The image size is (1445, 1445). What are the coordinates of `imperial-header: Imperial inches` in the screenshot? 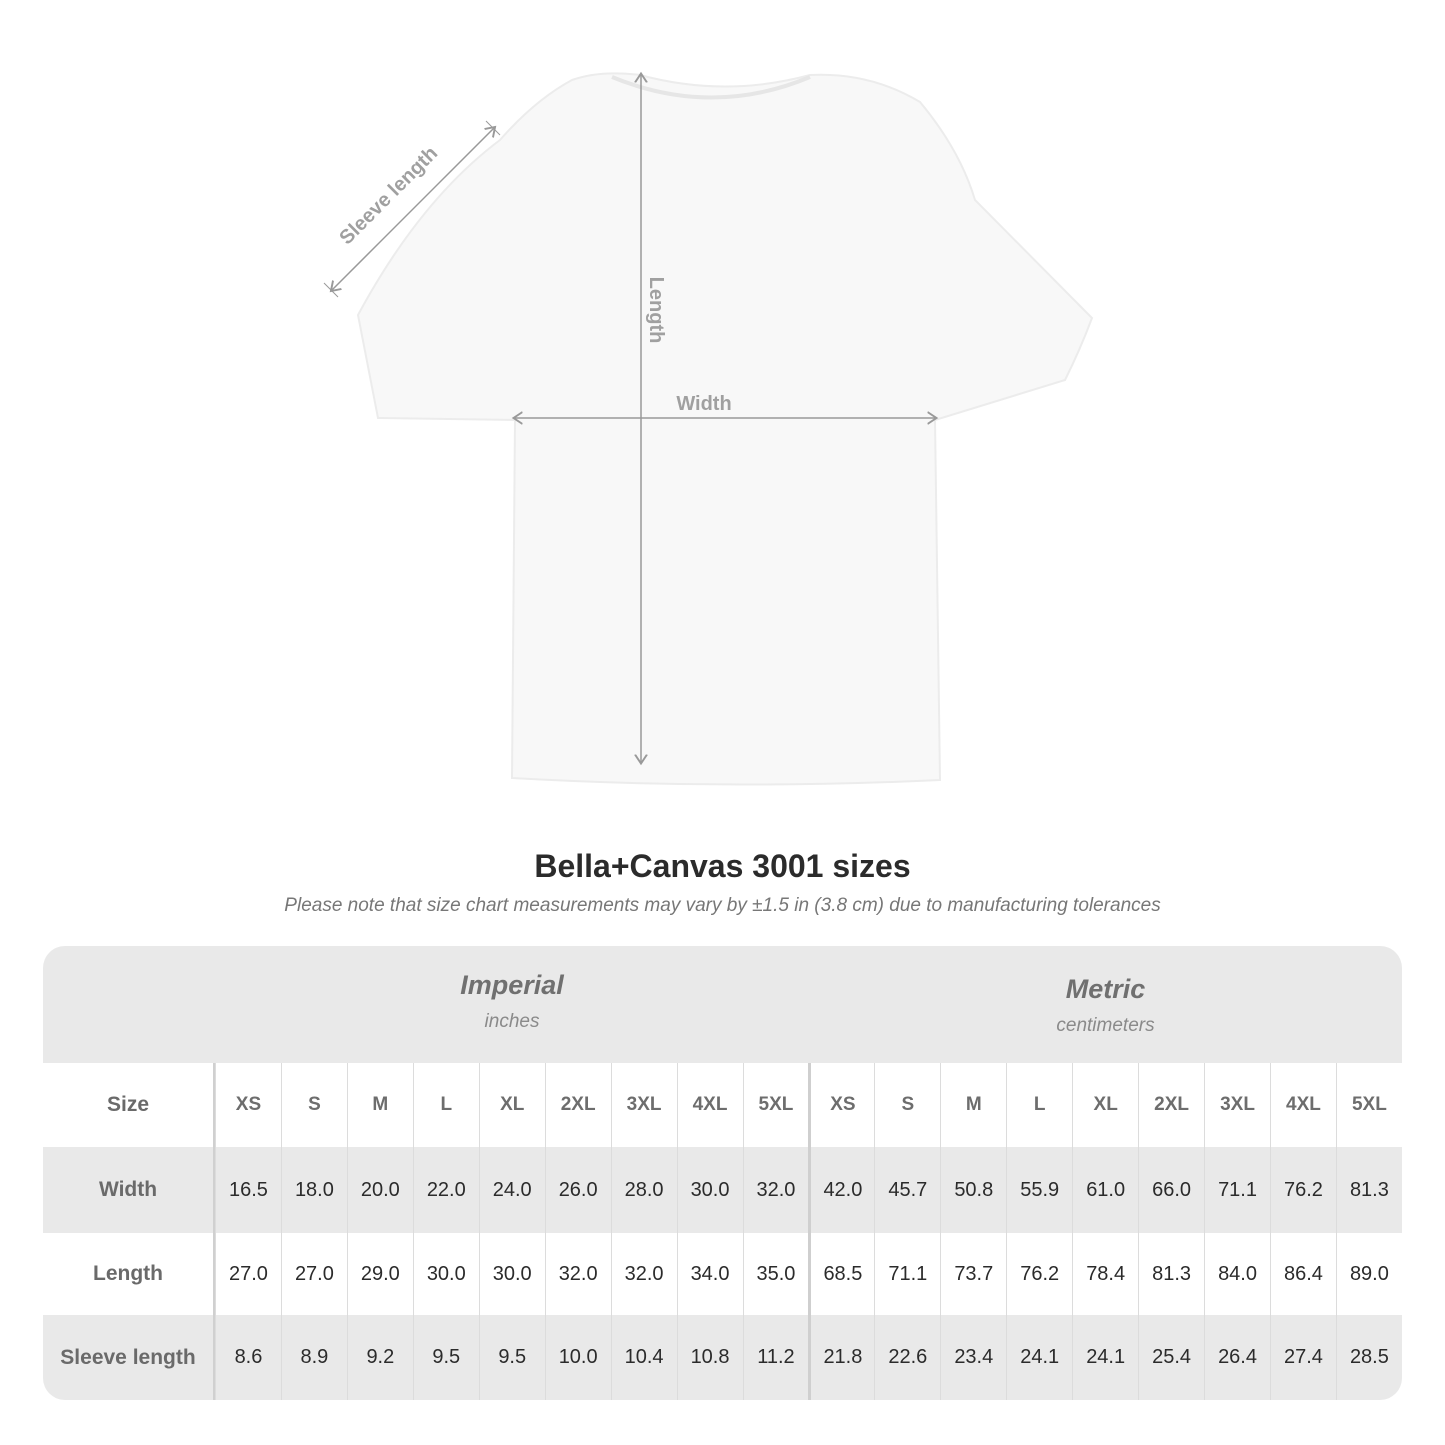 It's located at (512, 1001).